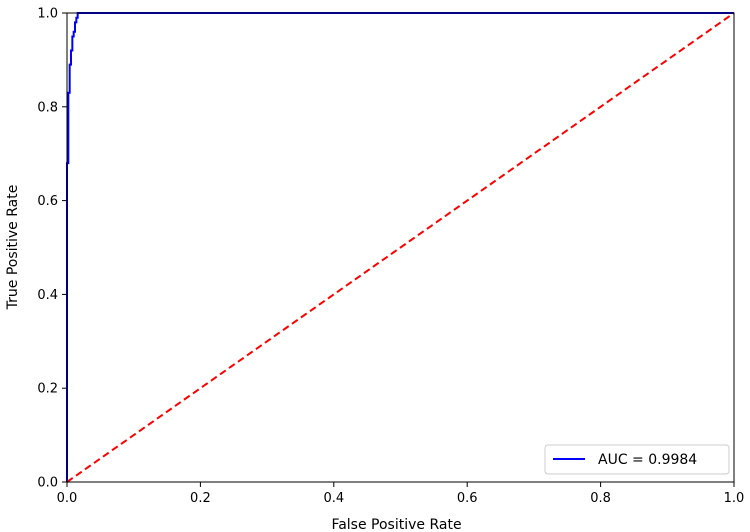 The image size is (750, 532). I want to click on y-tick-label: 0.4, so click(47, 295).